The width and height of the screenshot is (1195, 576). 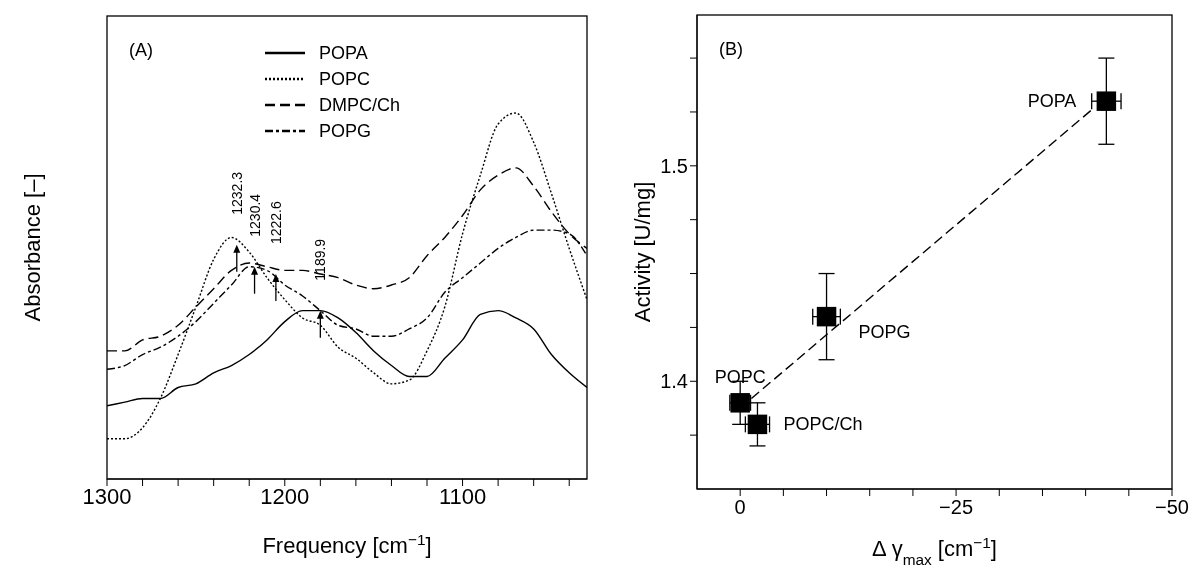 What do you see at coordinates (32, 247) in the screenshot?
I see `y-axis-title: Absorbance [–]` at bounding box center [32, 247].